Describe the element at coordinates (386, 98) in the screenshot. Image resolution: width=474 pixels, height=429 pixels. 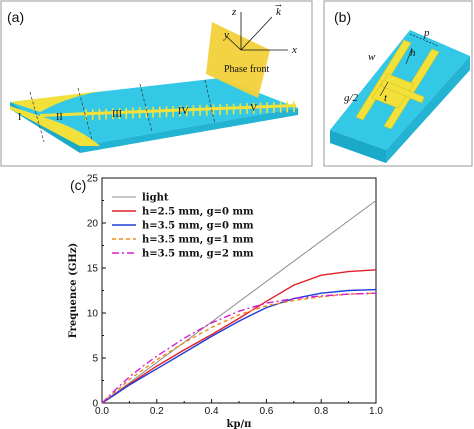
I see `dim-label-t: t` at that location.